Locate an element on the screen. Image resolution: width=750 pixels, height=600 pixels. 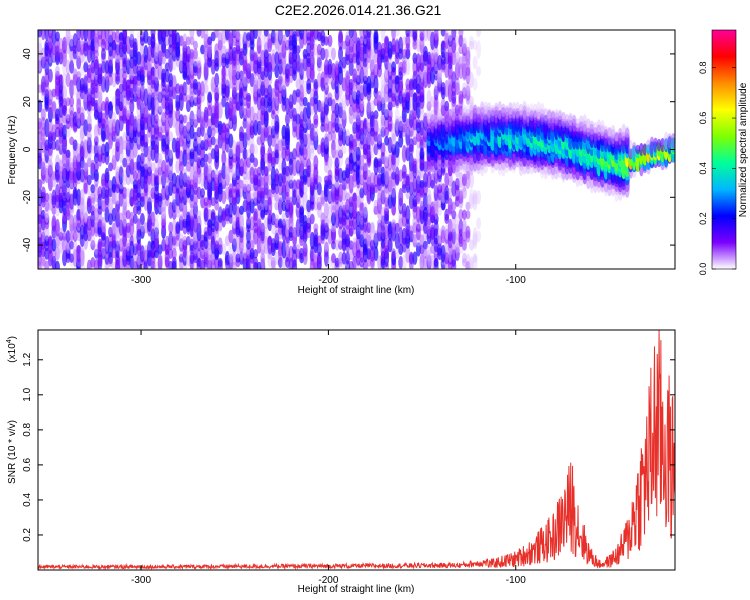
spectrogram-x-tick-label: -100 is located at coordinates (516, 280).